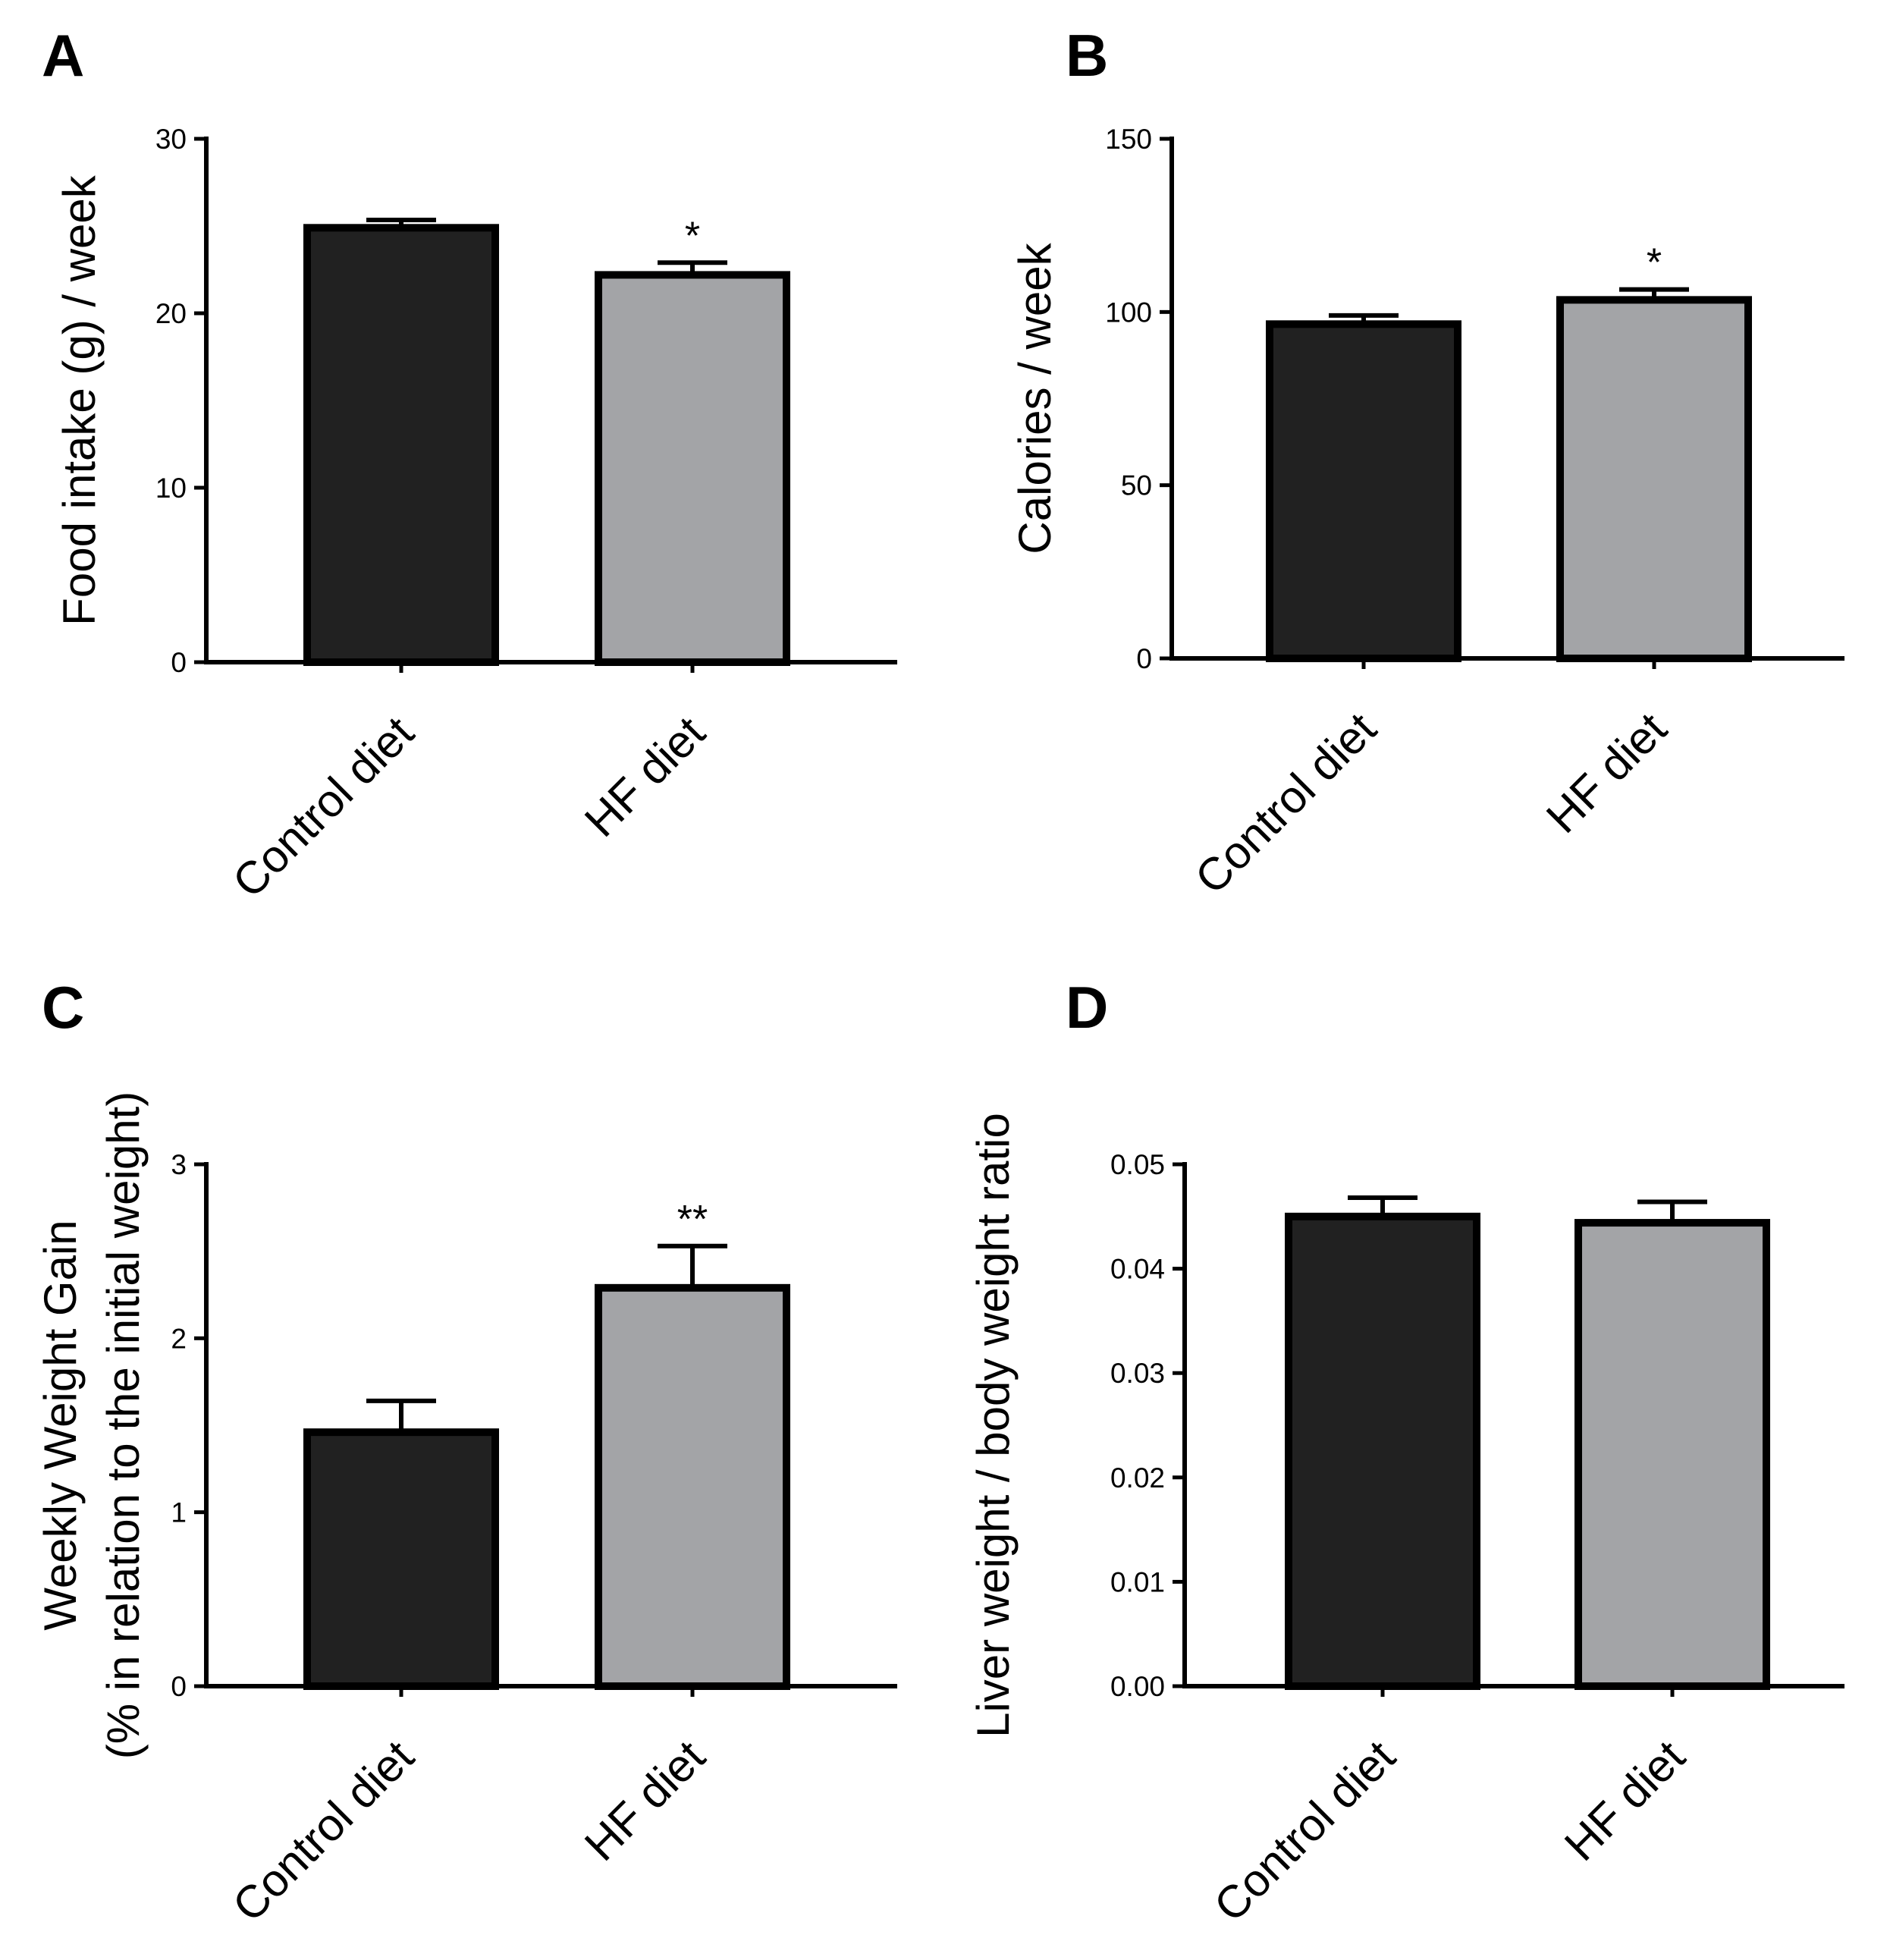 The image size is (1890, 1960). What do you see at coordinates (1137, 1269) in the screenshot?
I see `y-tick-label: 0.04` at bounding box center [1137, 1269].